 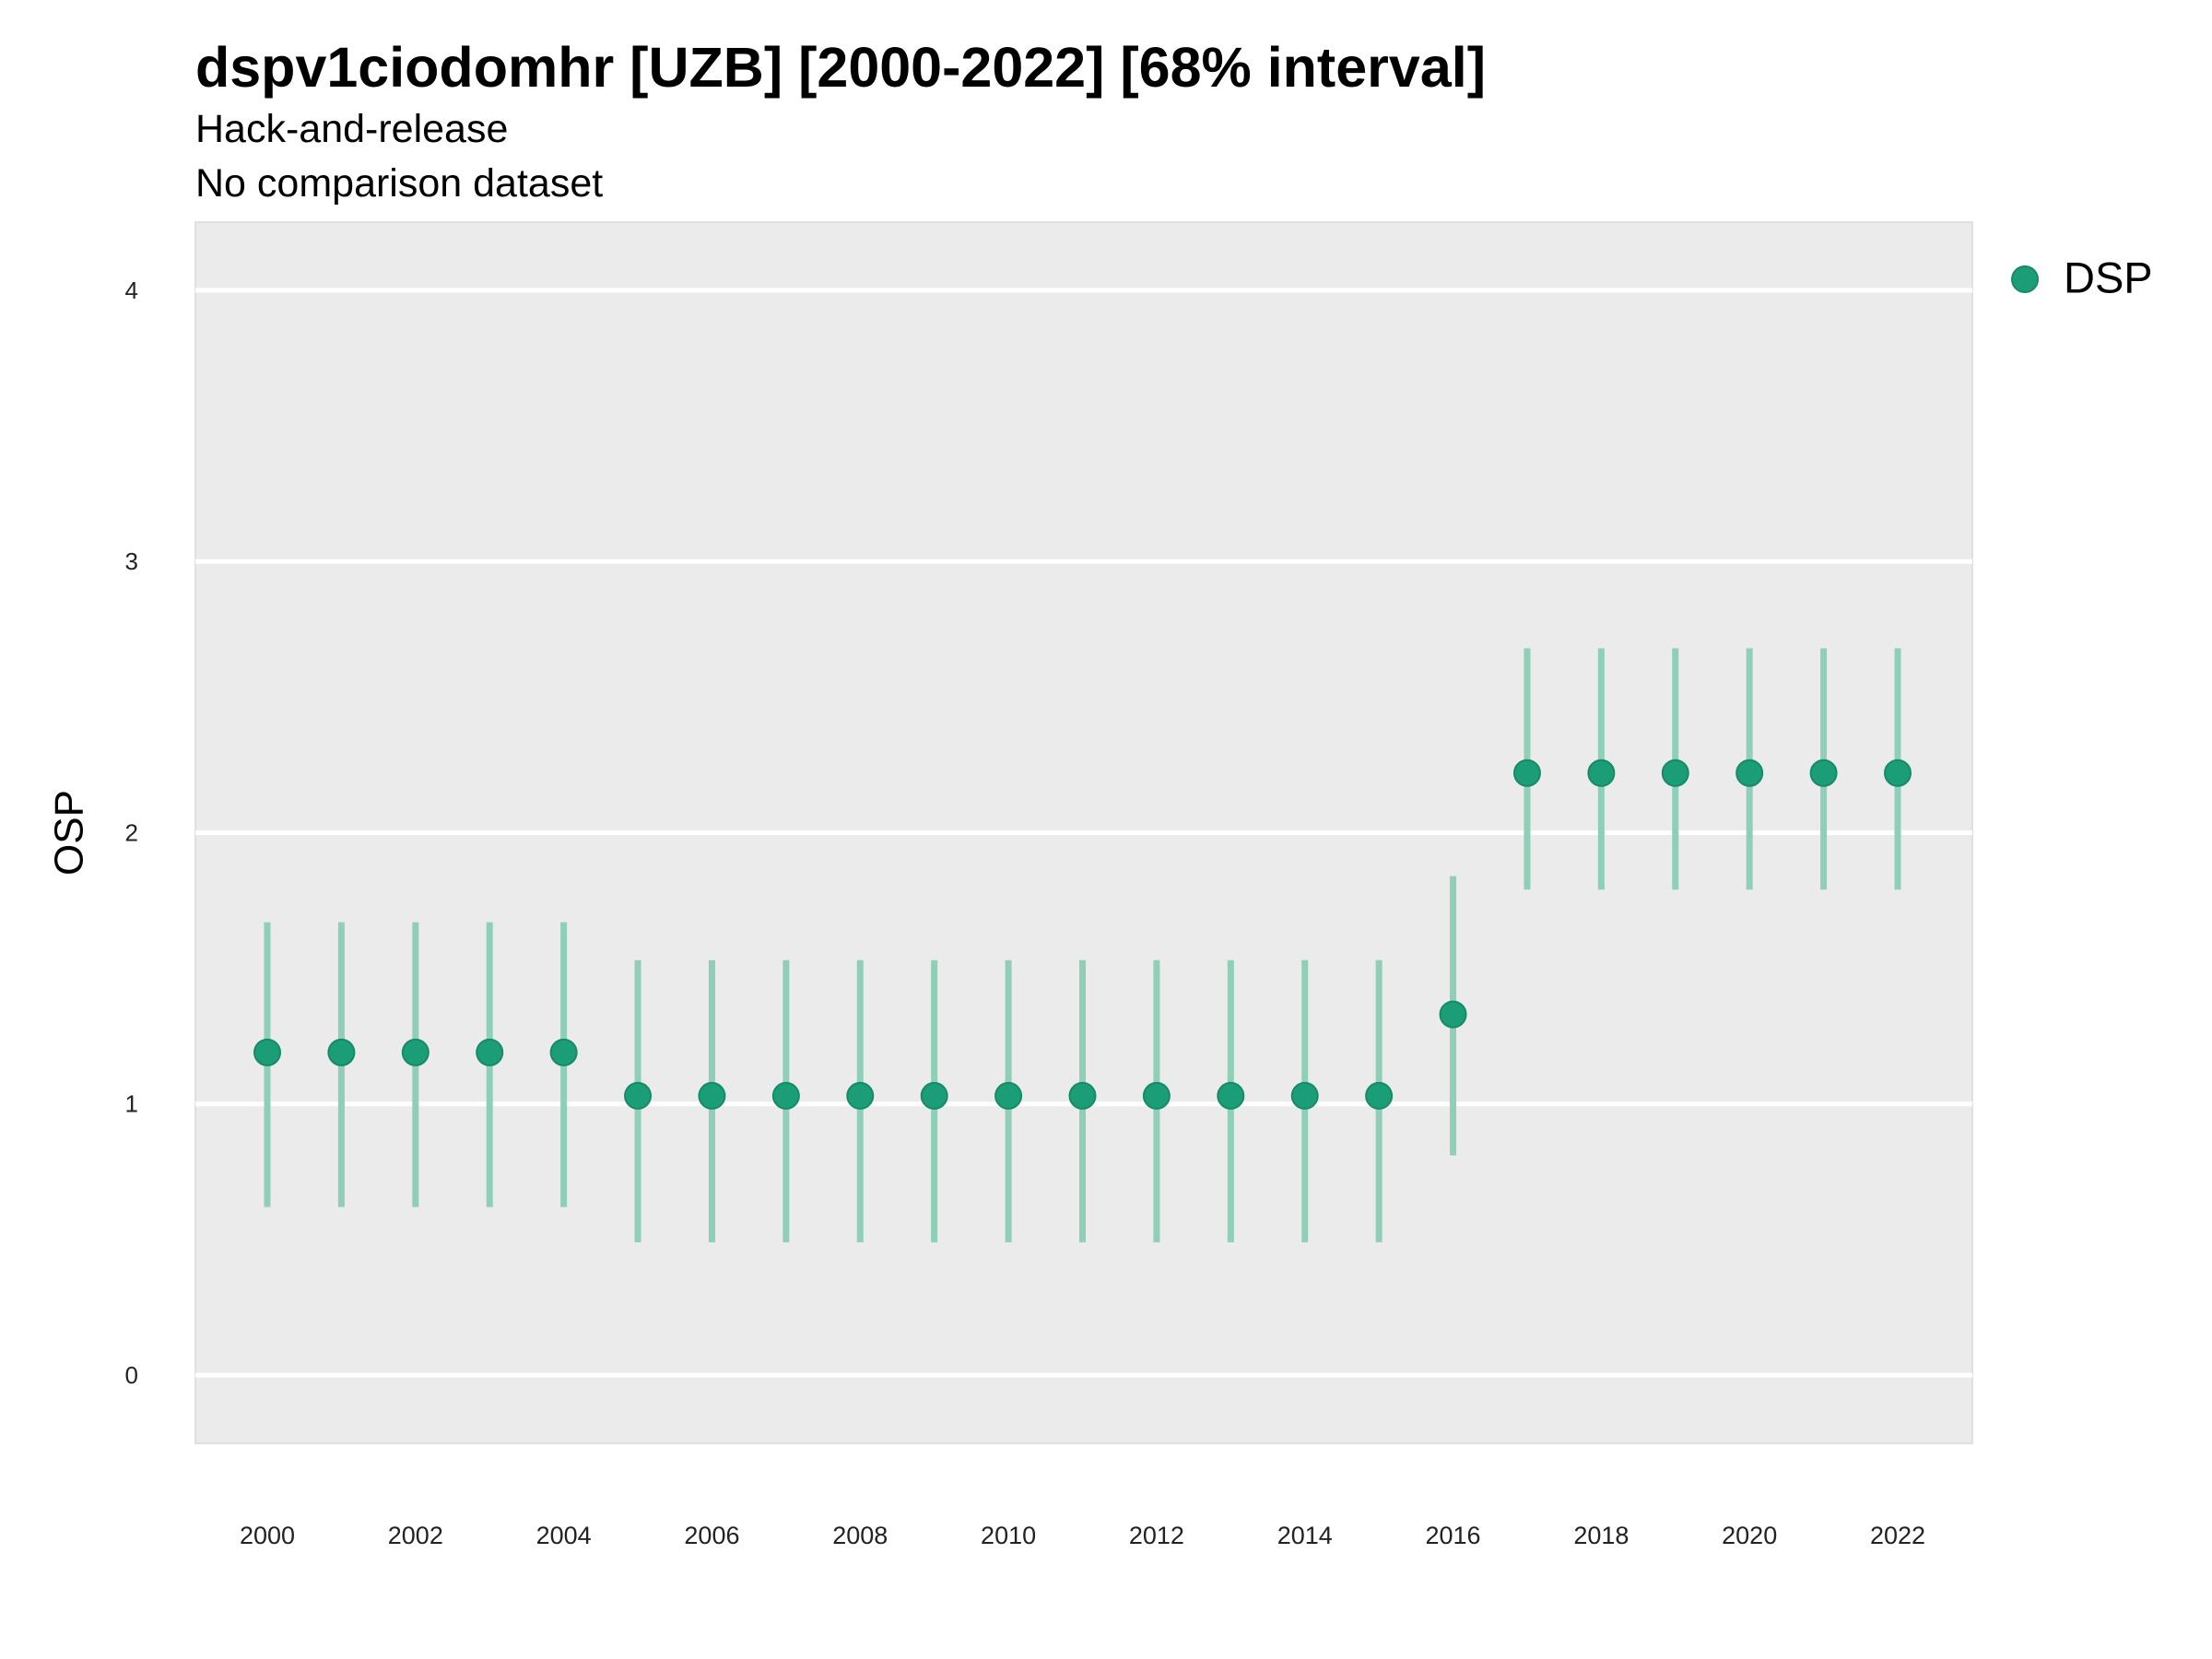 I want to click on chart-subtitle-comparison: No comparison dataset, so click(x=399, y=183).